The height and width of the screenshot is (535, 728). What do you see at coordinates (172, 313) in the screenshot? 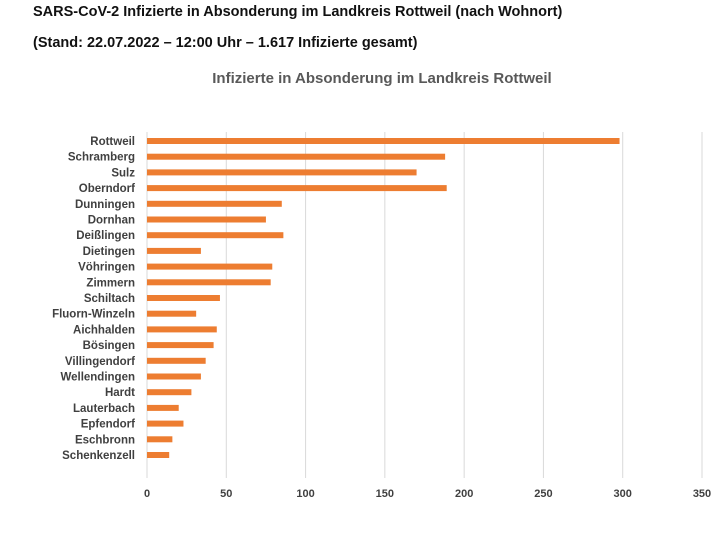
I see `bar-fluorn-winzeln` at bounding box center [172, 313].